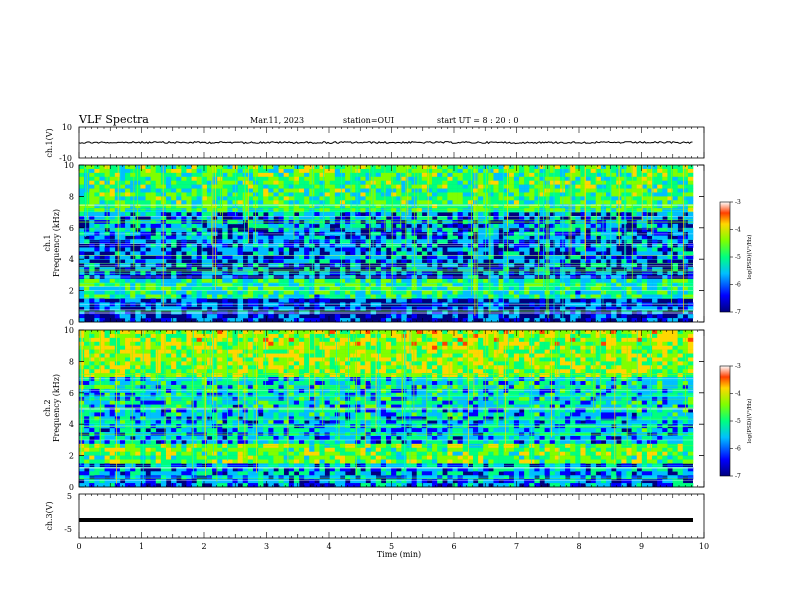 The width and height of the screenshot is (792, 612). What do you see at coordinates (375, 143) in the screenshot?
I see `ch1-waveform-panel: 10 -10 ch.1(V)` at bounding box center [375, 143].